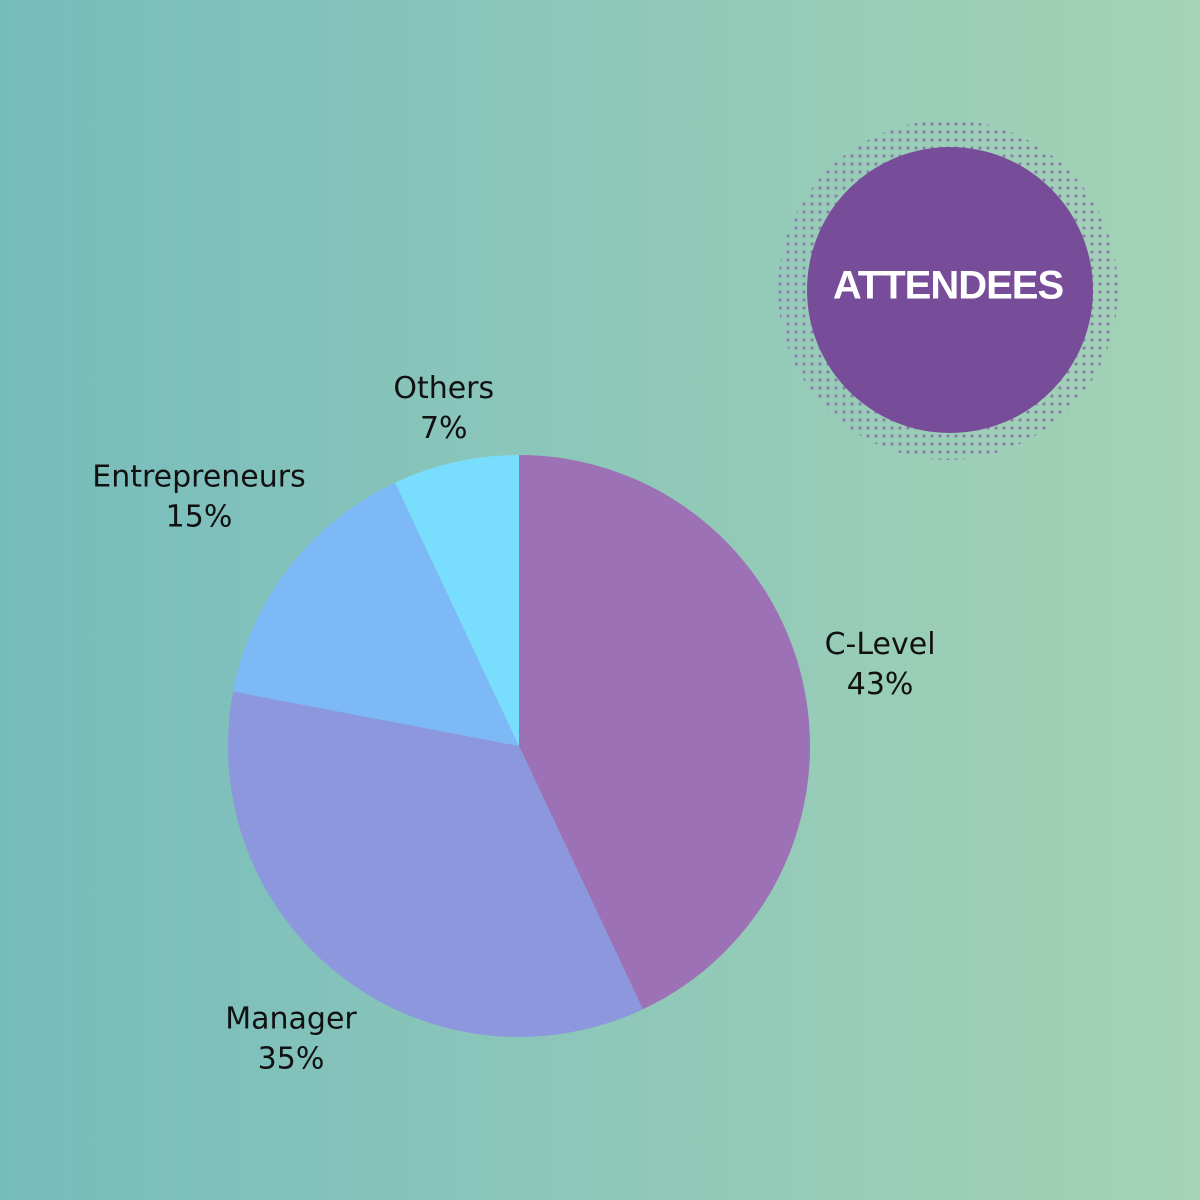 The image size is (1200, 1200). I want to click on slice-value-label: 15%, so click(199, 516).